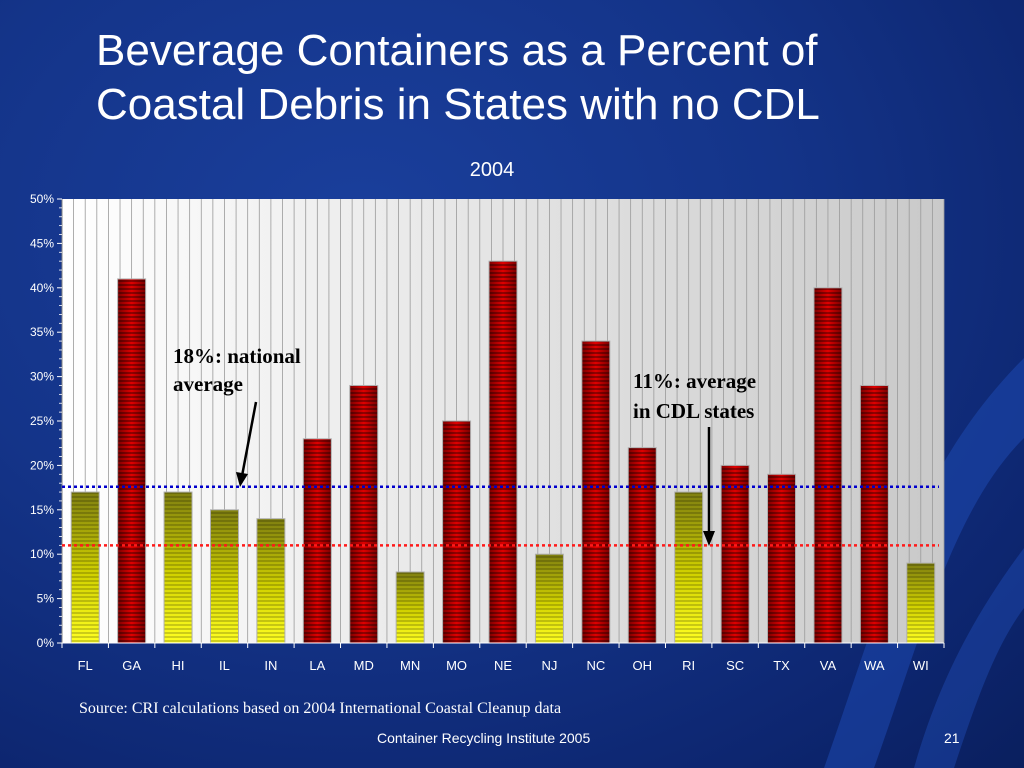 The image size is (1024, 768). I want to click on svg-text: 18%: national, so click(237, 356).